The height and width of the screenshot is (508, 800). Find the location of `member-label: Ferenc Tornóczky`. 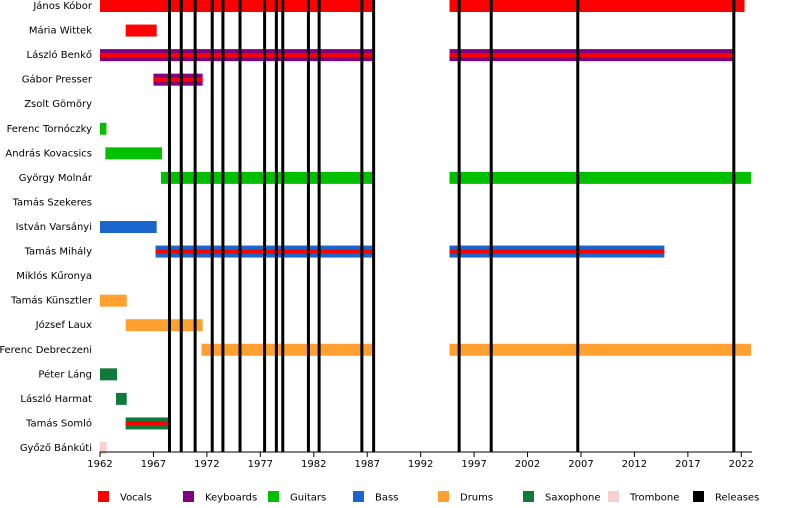

member-label: Ferenc Tornóczky is located at coordinates (50, 129).